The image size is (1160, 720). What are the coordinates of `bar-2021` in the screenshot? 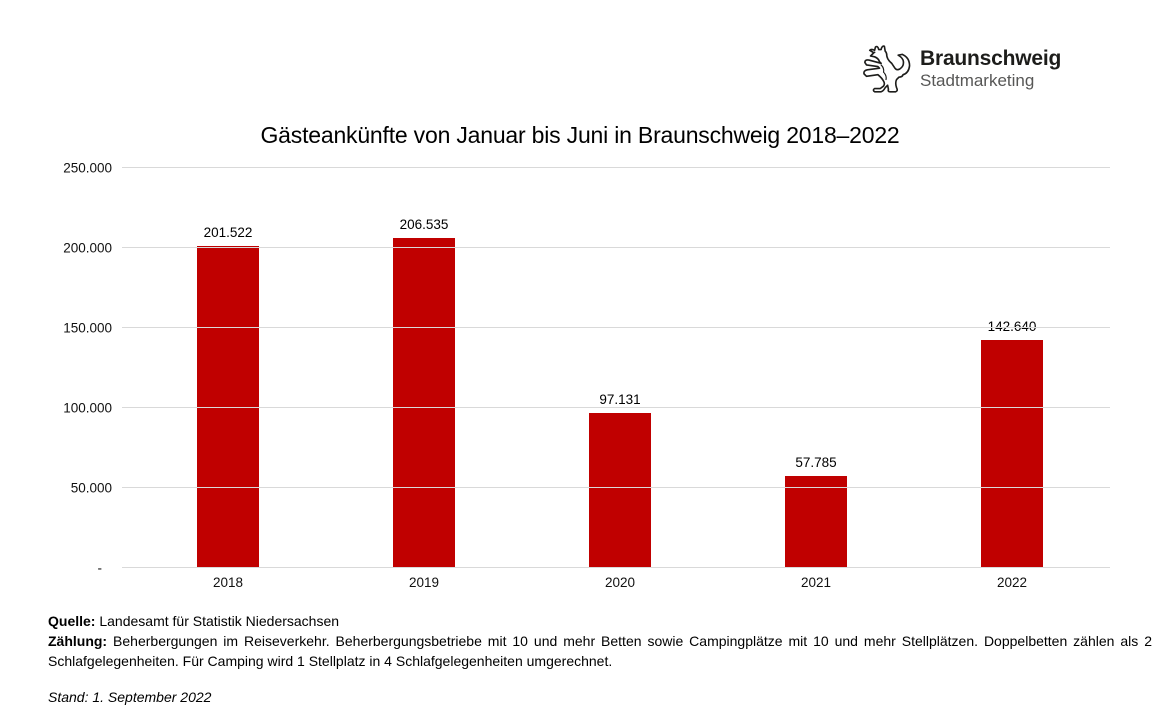 It's located at (816, 521).